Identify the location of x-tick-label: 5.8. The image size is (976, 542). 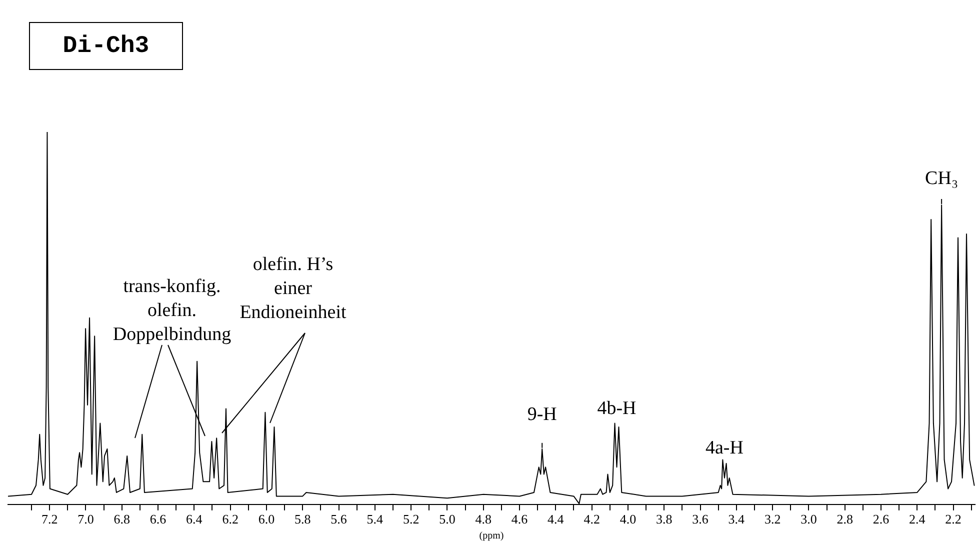
(302, 519).